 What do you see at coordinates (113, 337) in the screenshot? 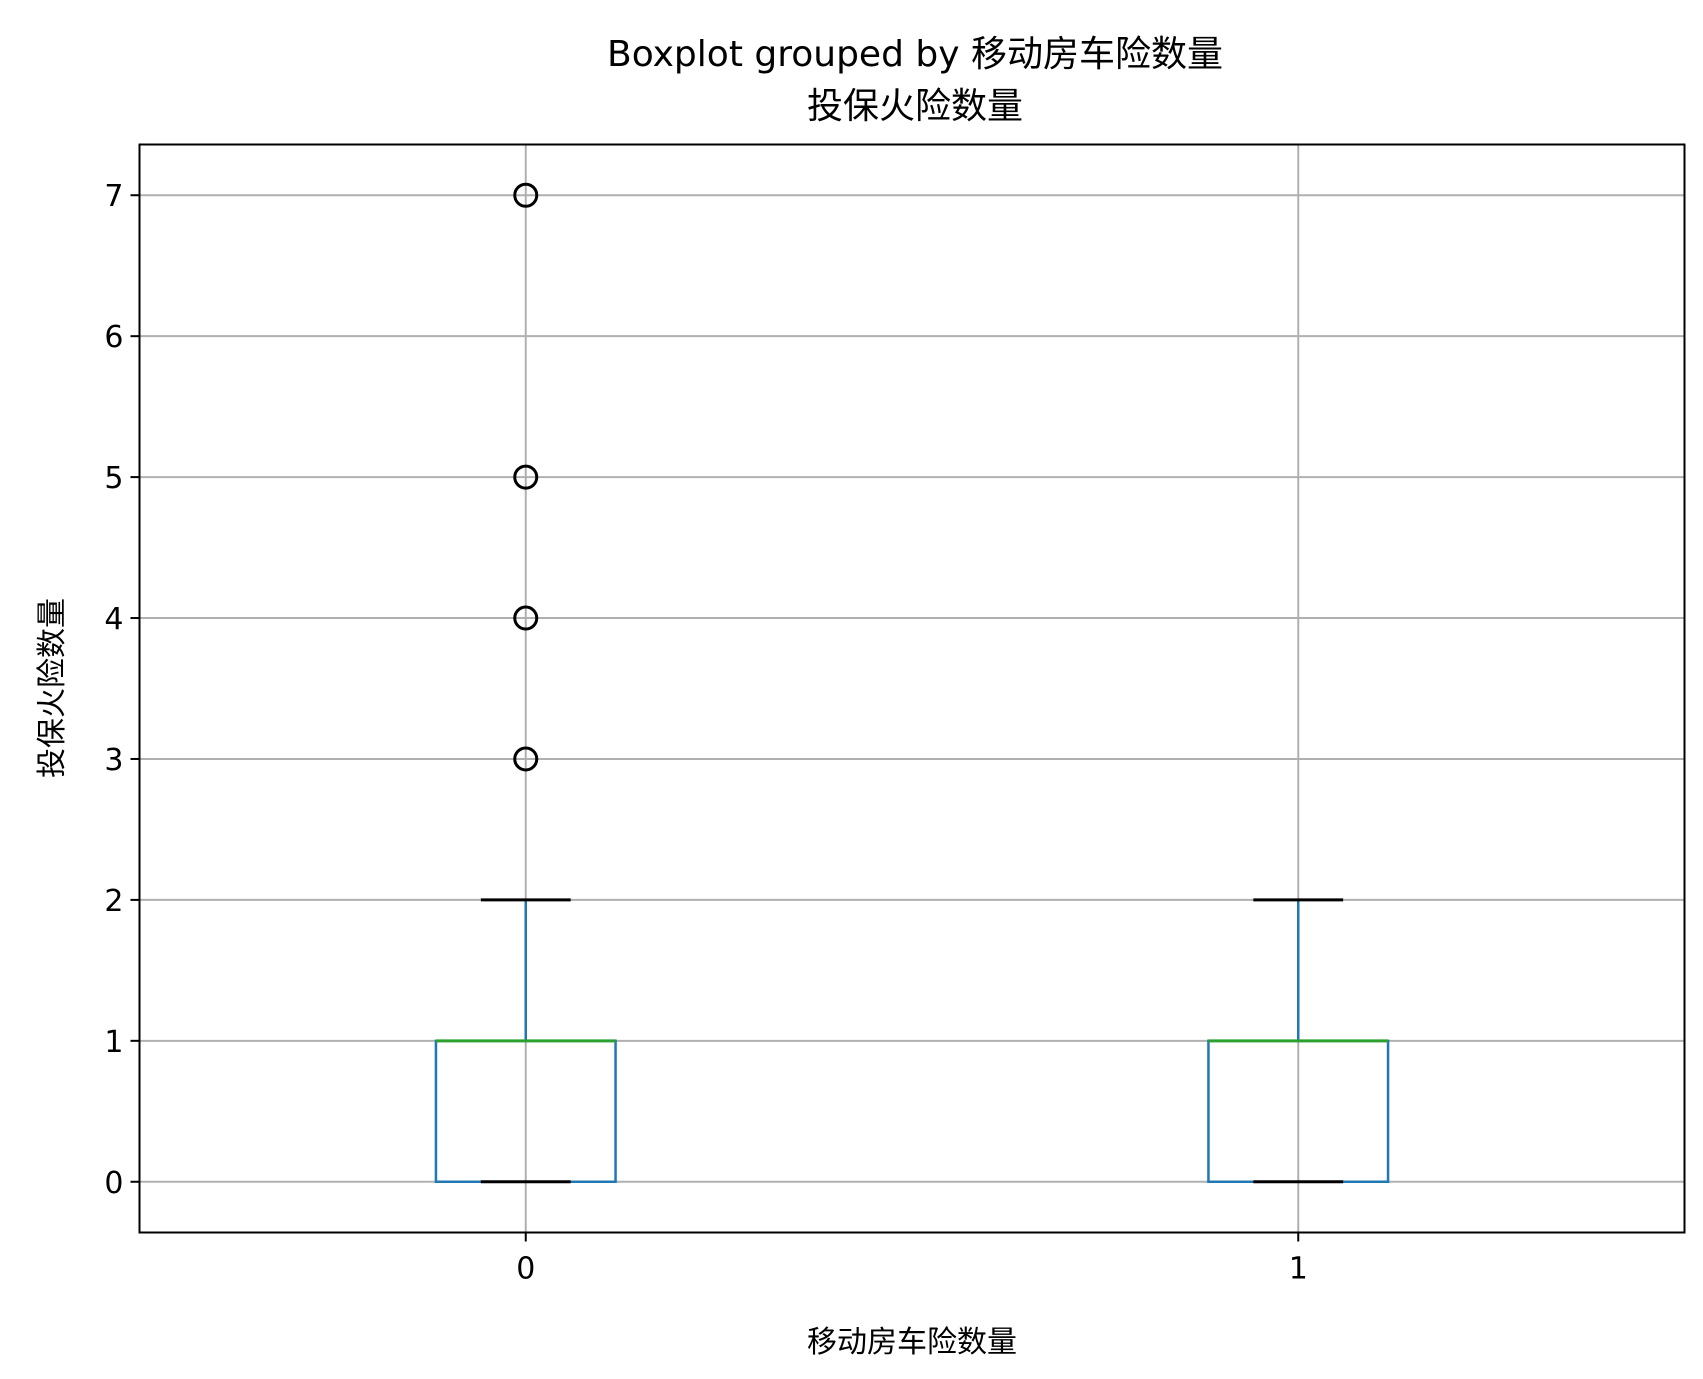
I see `y-tick-label: 6` at bounding box center [113, 337].